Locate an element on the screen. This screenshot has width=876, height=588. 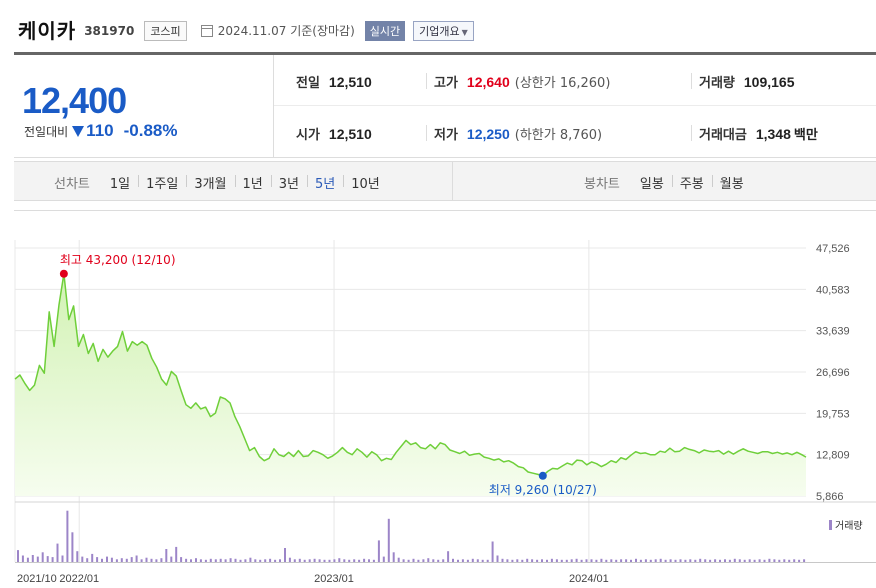
tab-line-3: 1년 is located at coordinates (252, 182).